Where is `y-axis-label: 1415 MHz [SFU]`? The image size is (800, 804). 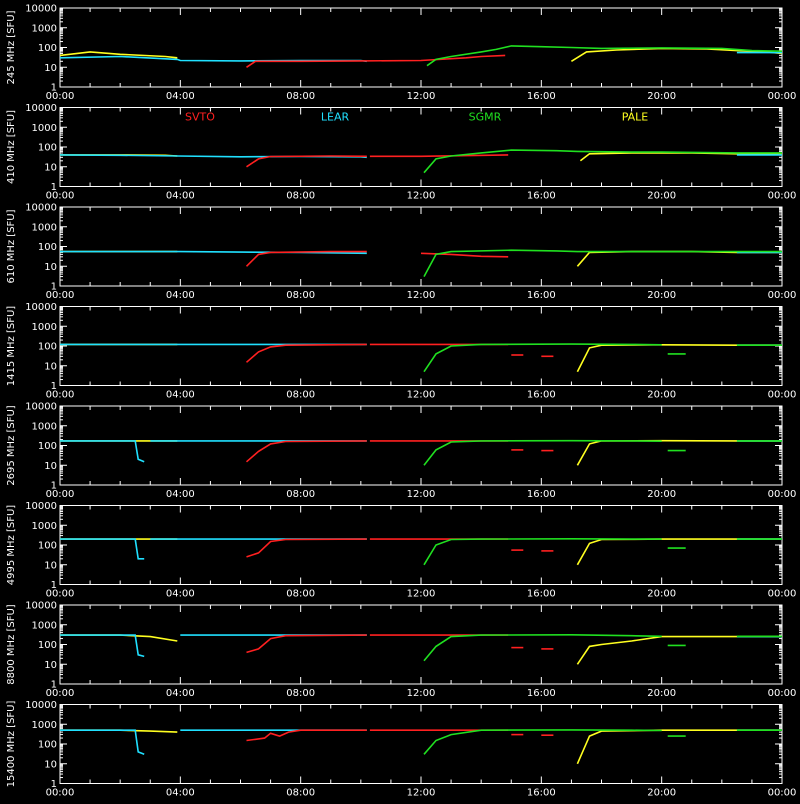 y-axis-label: 1415 MHz [SFU] is located at coordinates (11, 346).